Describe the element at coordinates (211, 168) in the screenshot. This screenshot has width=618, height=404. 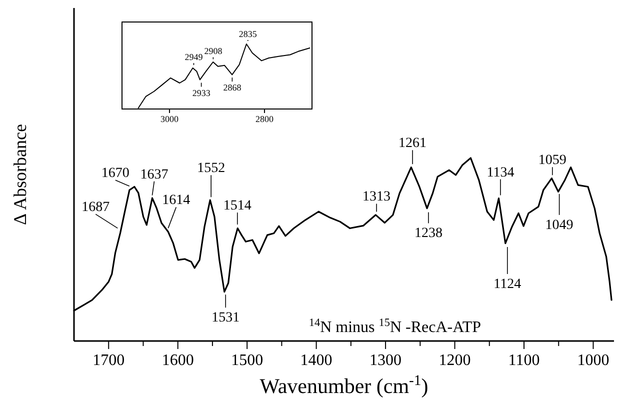
I see `annotation: 1552` at that location.